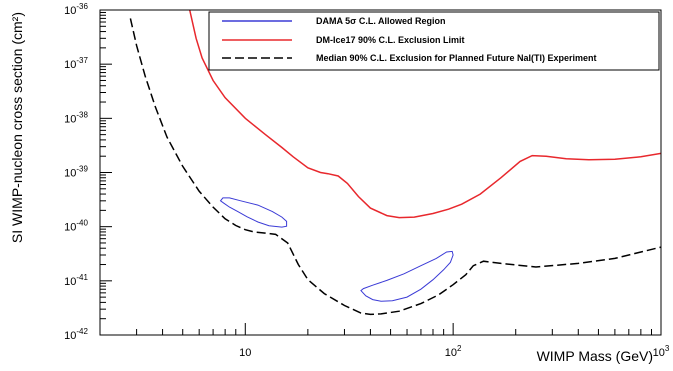  What do you see at coordinates (76, 226) in the screenshot?
I see `y-tick-label: 10-40` at bounding box center [76, 226].